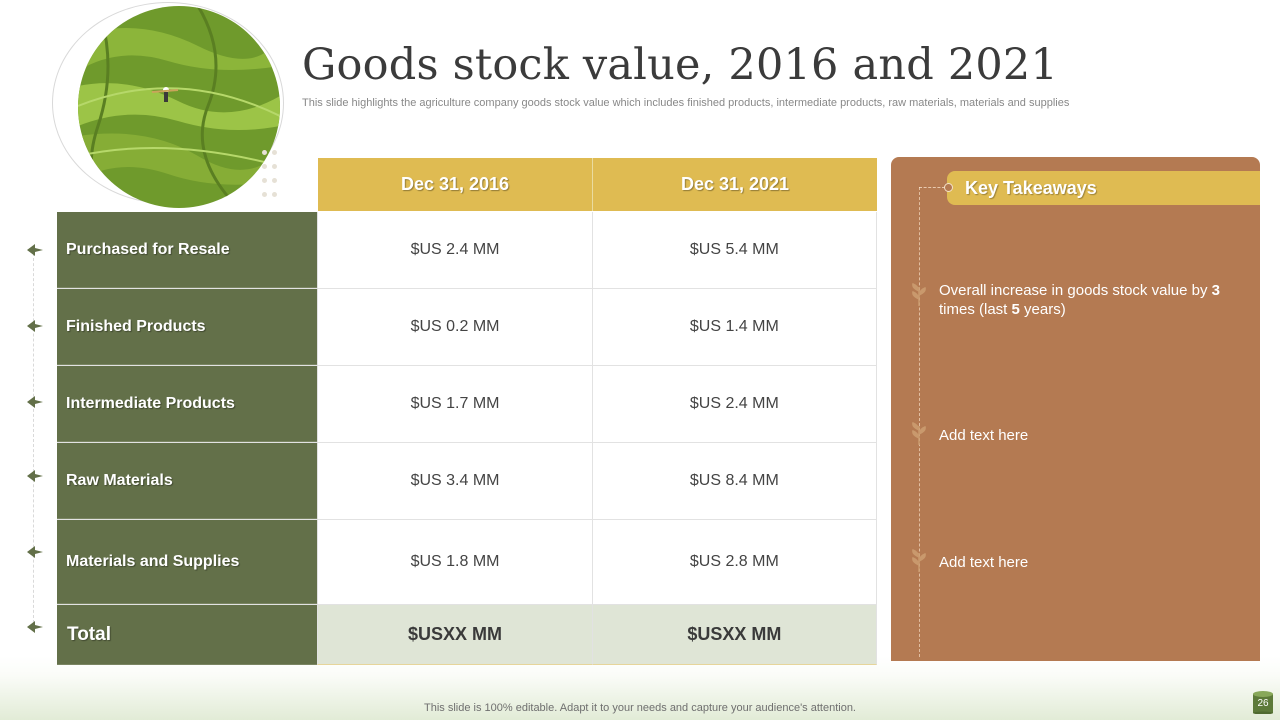 This screenshot has width=1280, height=720. What do you see at coordinates (680, 65) in the screenshot?
I see `page-title: Goods stock value, 2016 and 2021` at bounding box center [680, 65].